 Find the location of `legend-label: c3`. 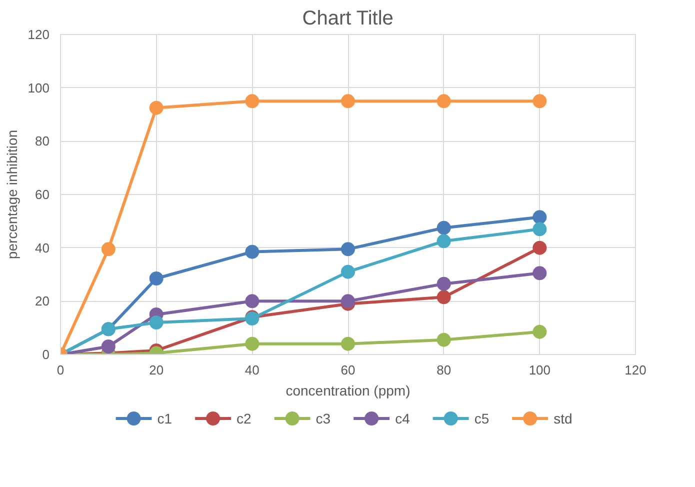

legend-label: c3 is located at coordinates (323, 418).